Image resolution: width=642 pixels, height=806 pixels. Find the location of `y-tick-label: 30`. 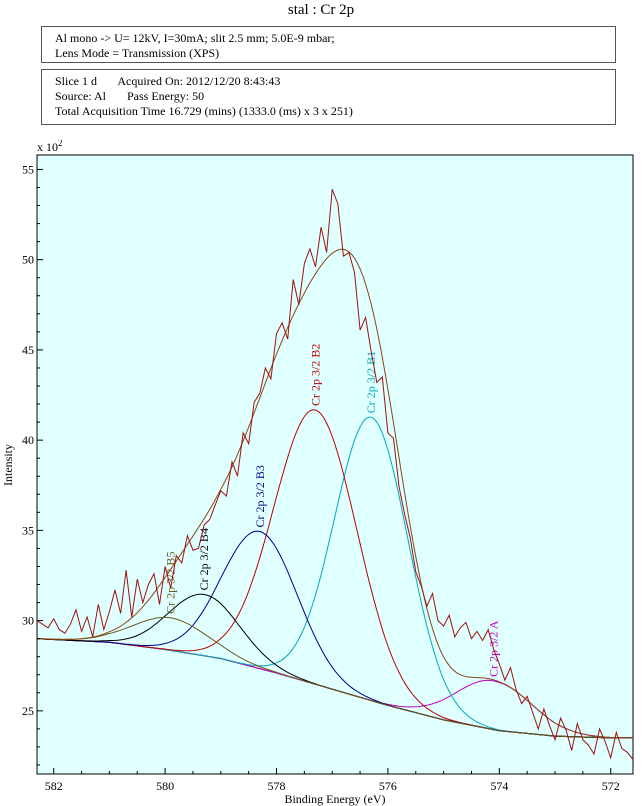

y-tick-label: 30 is located at coordinates (28, 621).